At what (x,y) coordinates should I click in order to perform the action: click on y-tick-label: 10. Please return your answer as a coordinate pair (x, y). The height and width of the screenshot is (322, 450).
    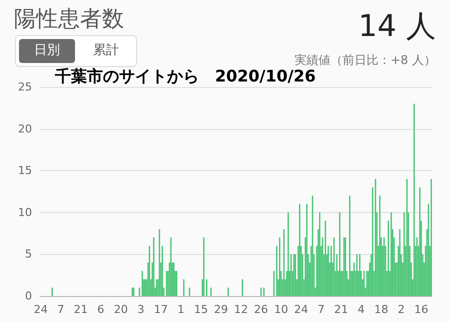
    Looking at the image, I should click on (25, 212).